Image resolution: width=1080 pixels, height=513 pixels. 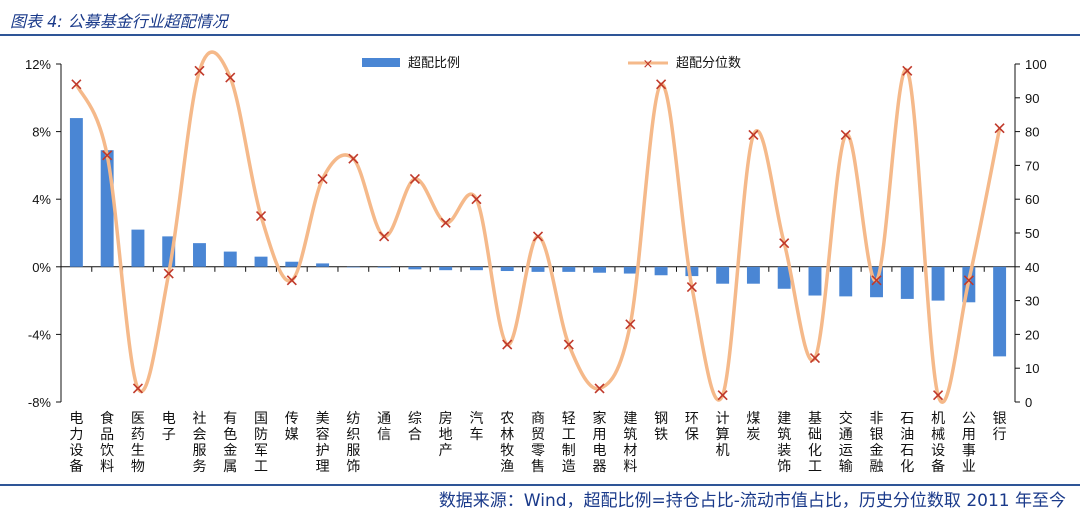 I want to click on category-label-30: 银行, so click(x=1000, y=427).